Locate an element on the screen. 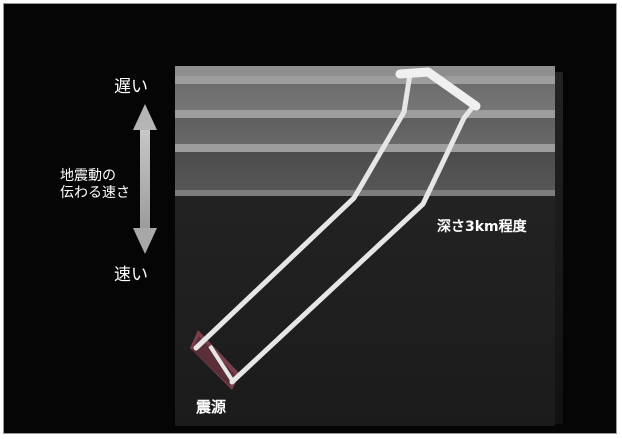 The height and width of the screenshot is (439, 622). depth-label: 深さ3km程度 is located at coordinates (482, 227).